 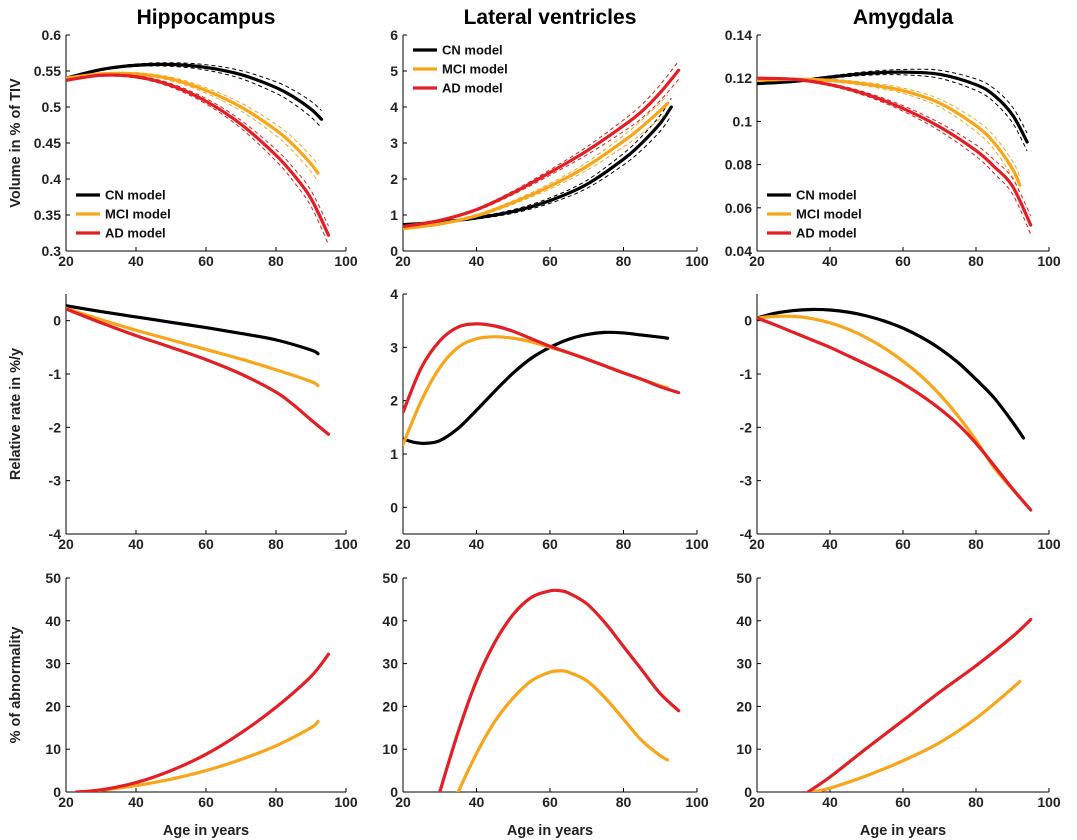 I want to click on panel-r3-c2: 20 40 60 80 100 0 10 20 30 40 50 Age in years, so click(x=545, y=704).